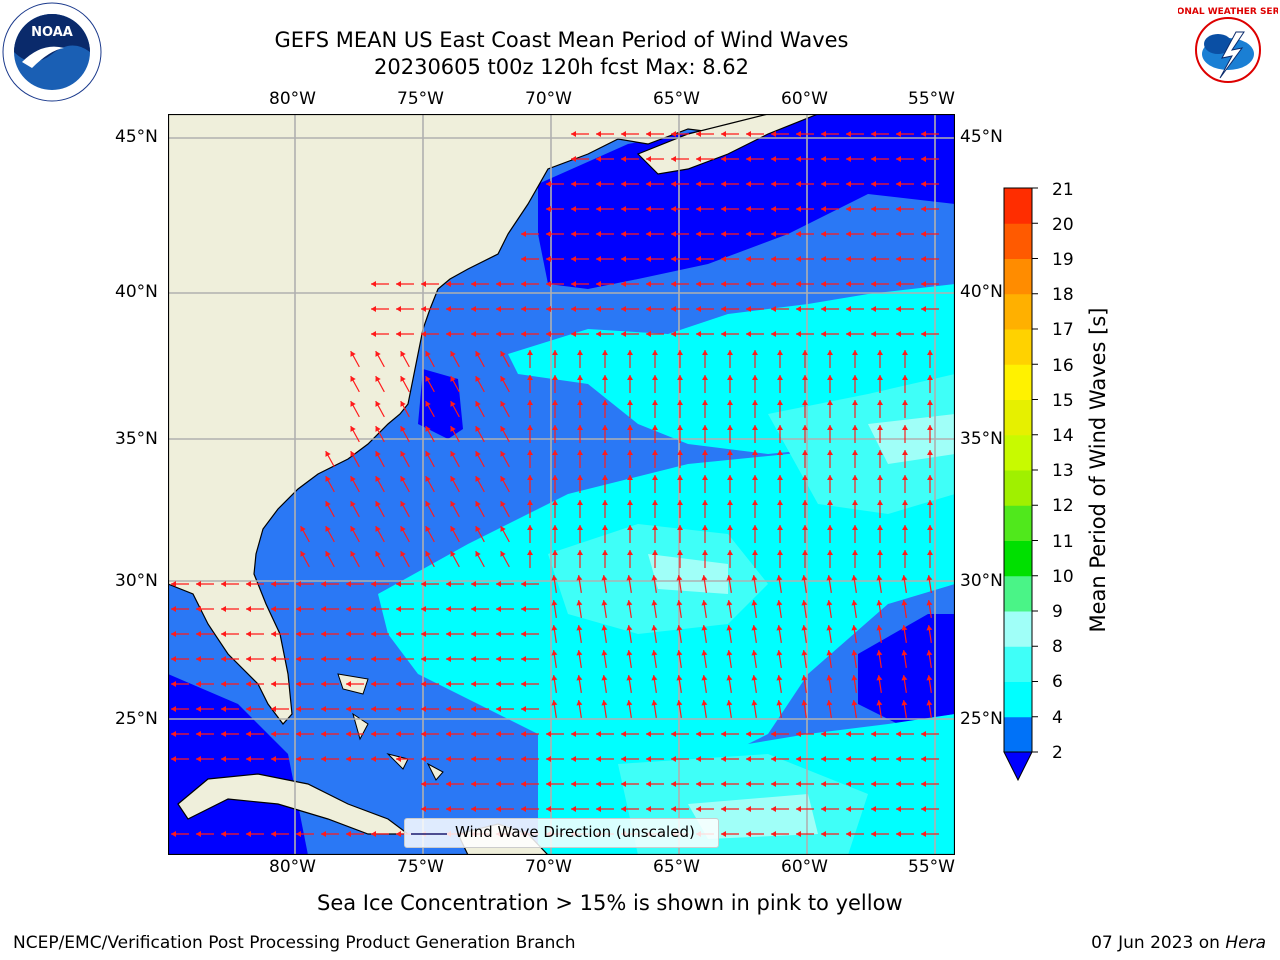 The width and height of the screenshot is (1280, 960). Describe the element at coordinates (561, 67) in the screenshot. I see `chart-subtitle: 20230605 t00z 120h fcst Max: 8.62` at that location.